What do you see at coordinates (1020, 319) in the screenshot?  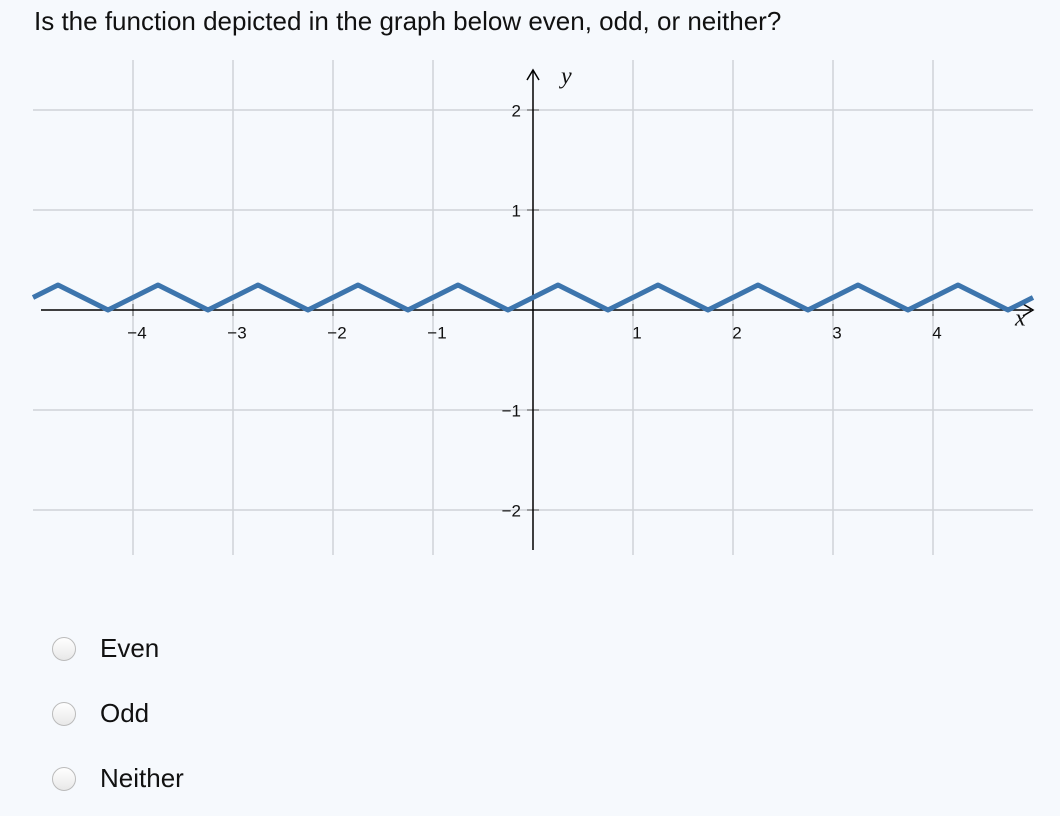 I see `x-axis-label: x` at bounding box center [1020, 319].